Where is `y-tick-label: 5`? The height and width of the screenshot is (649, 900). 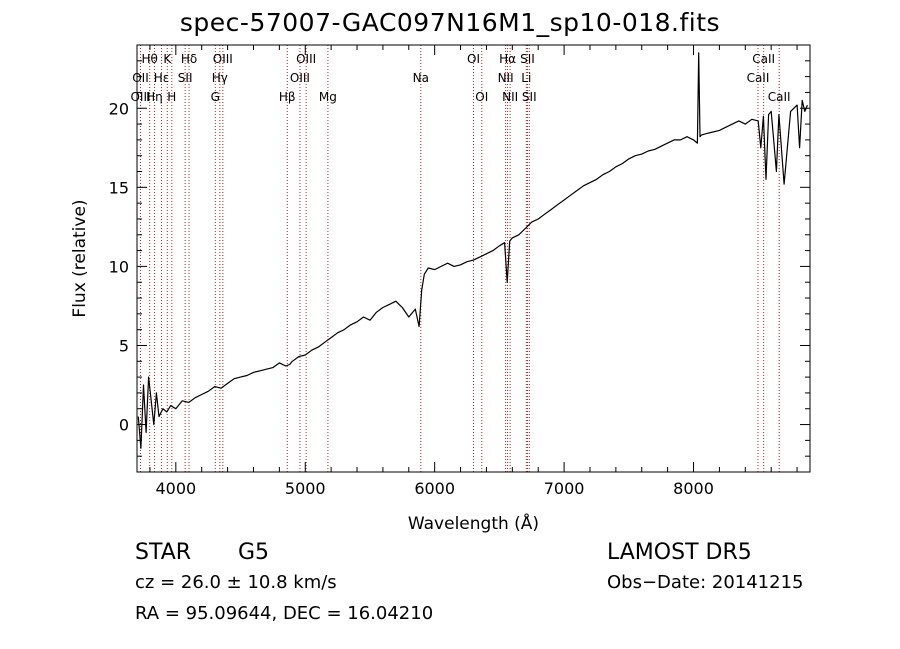 y-tick-label: 5 is located at coordinates (124, 345).